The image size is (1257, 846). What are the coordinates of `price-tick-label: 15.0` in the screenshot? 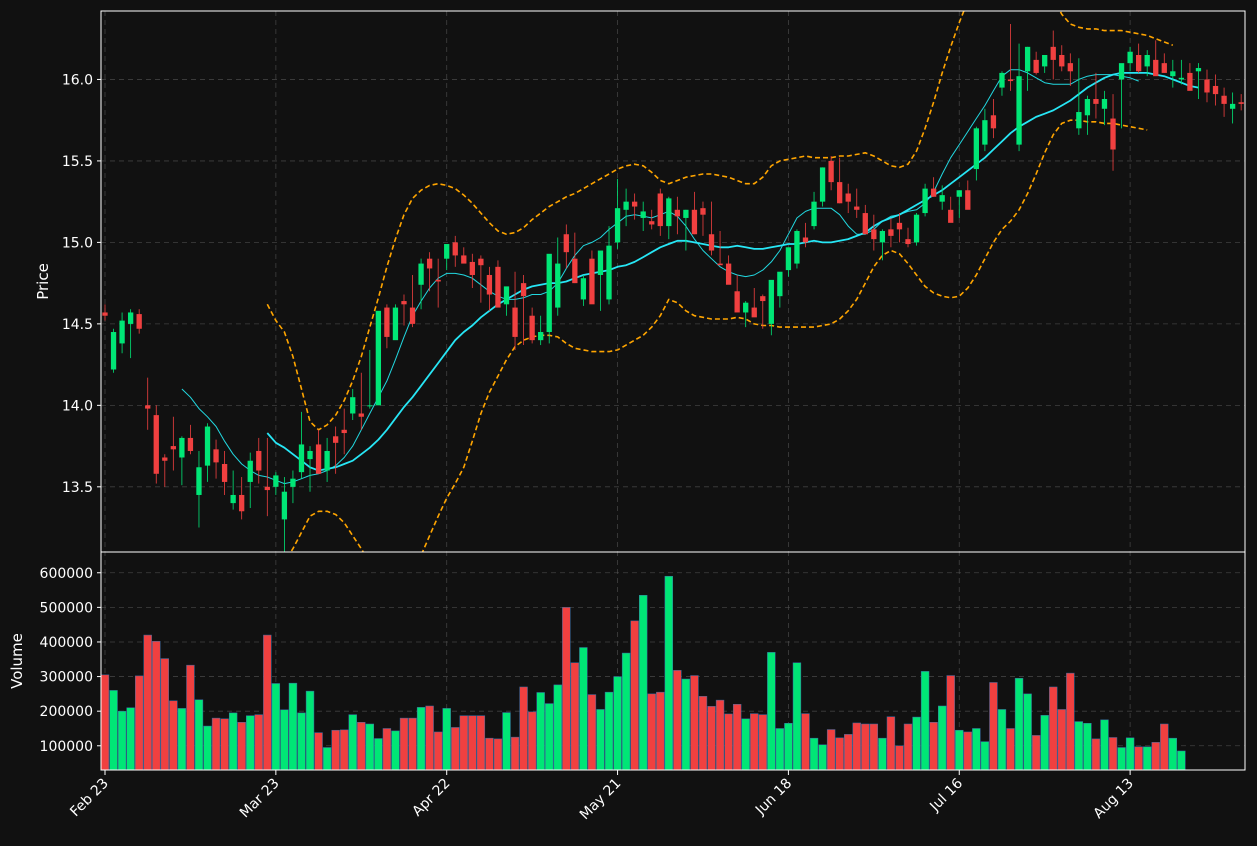 It's located at (77, 243).